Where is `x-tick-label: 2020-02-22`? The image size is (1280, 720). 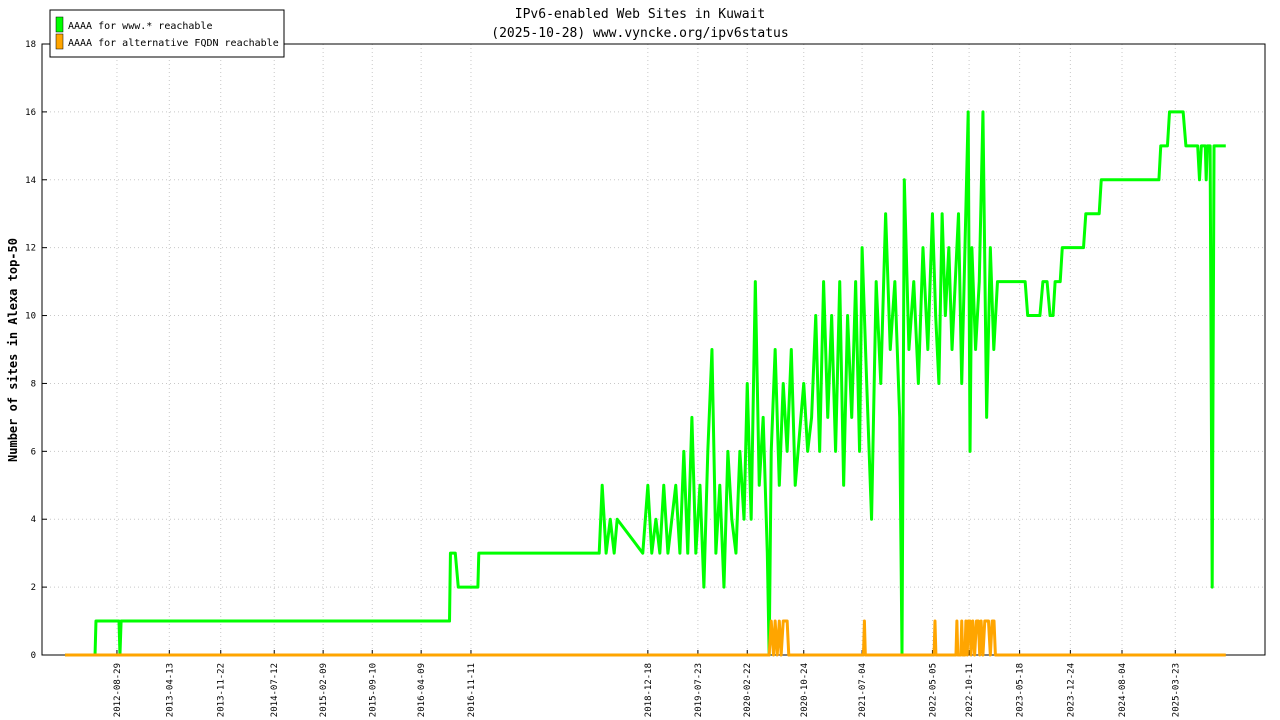
x-tick-label: 2020-02-22 is located at coordinates (748, 690).